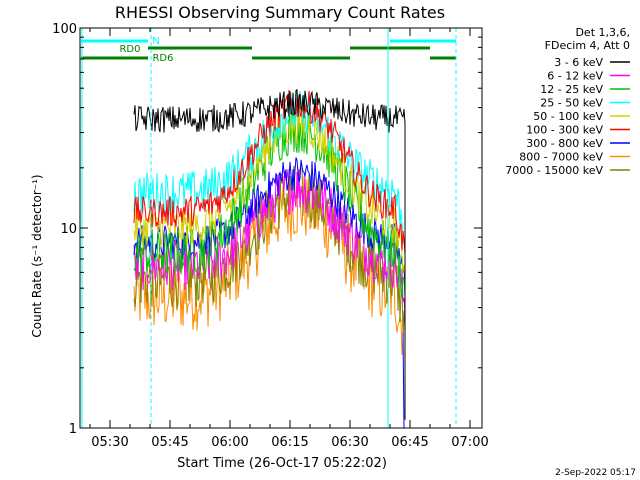 The height and width of the screenshot is (480, 640). Describe the element at coordinates (162, 58) in the screenshot. I see `state-label-rd6: RD6` at that location.